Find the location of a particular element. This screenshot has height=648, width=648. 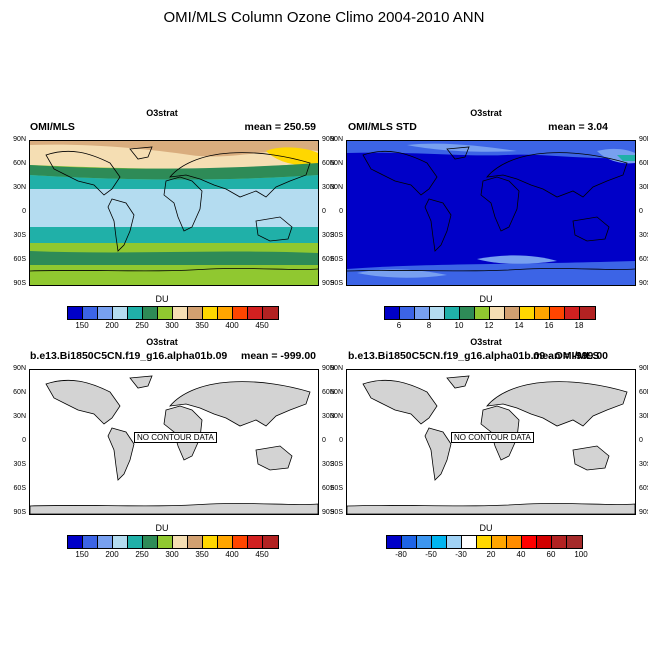

latitude-label-left: 90N is located at coordinates (336, 139).